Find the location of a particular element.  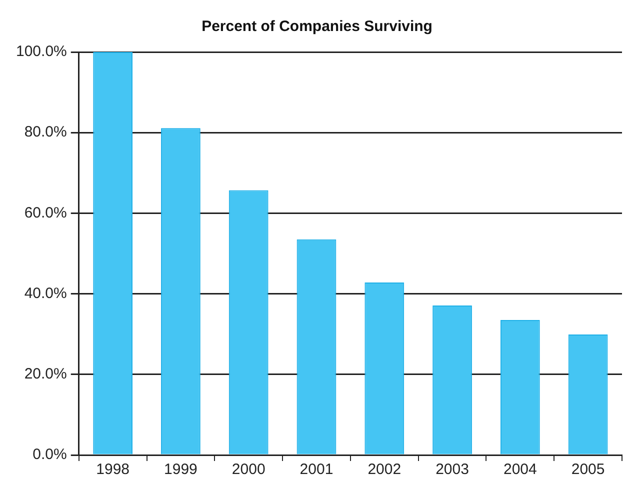

y-tick-label: 0.0% is located at coordinates (49, 455).